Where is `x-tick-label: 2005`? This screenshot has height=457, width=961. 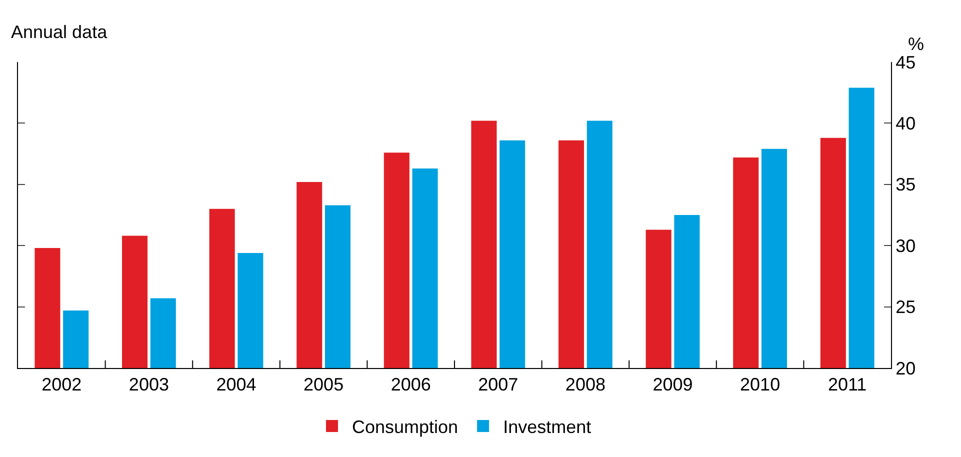
x-tick-label: 2005 is located at coordinates (324, 384).